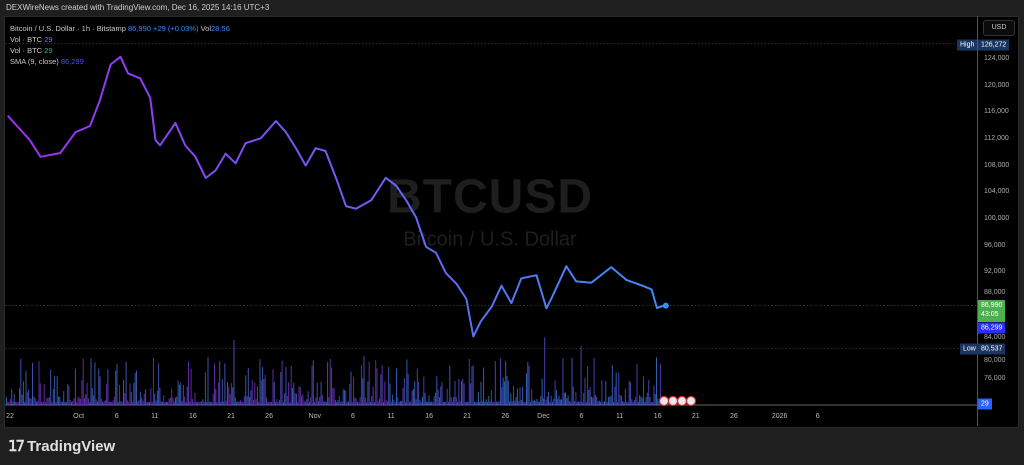 The width and height of the screenshot is (1024, 465). What do you see at coordinates (992, 328) in the screenshot?
I see `sma-price-tag: 86,299` at bounding box center [992, 328].